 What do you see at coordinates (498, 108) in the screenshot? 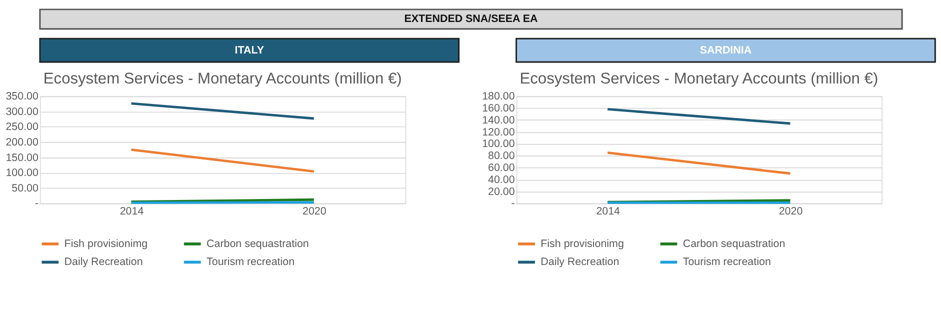
I see `y-tick-label: 160.00` at bounding box center [498, 108].